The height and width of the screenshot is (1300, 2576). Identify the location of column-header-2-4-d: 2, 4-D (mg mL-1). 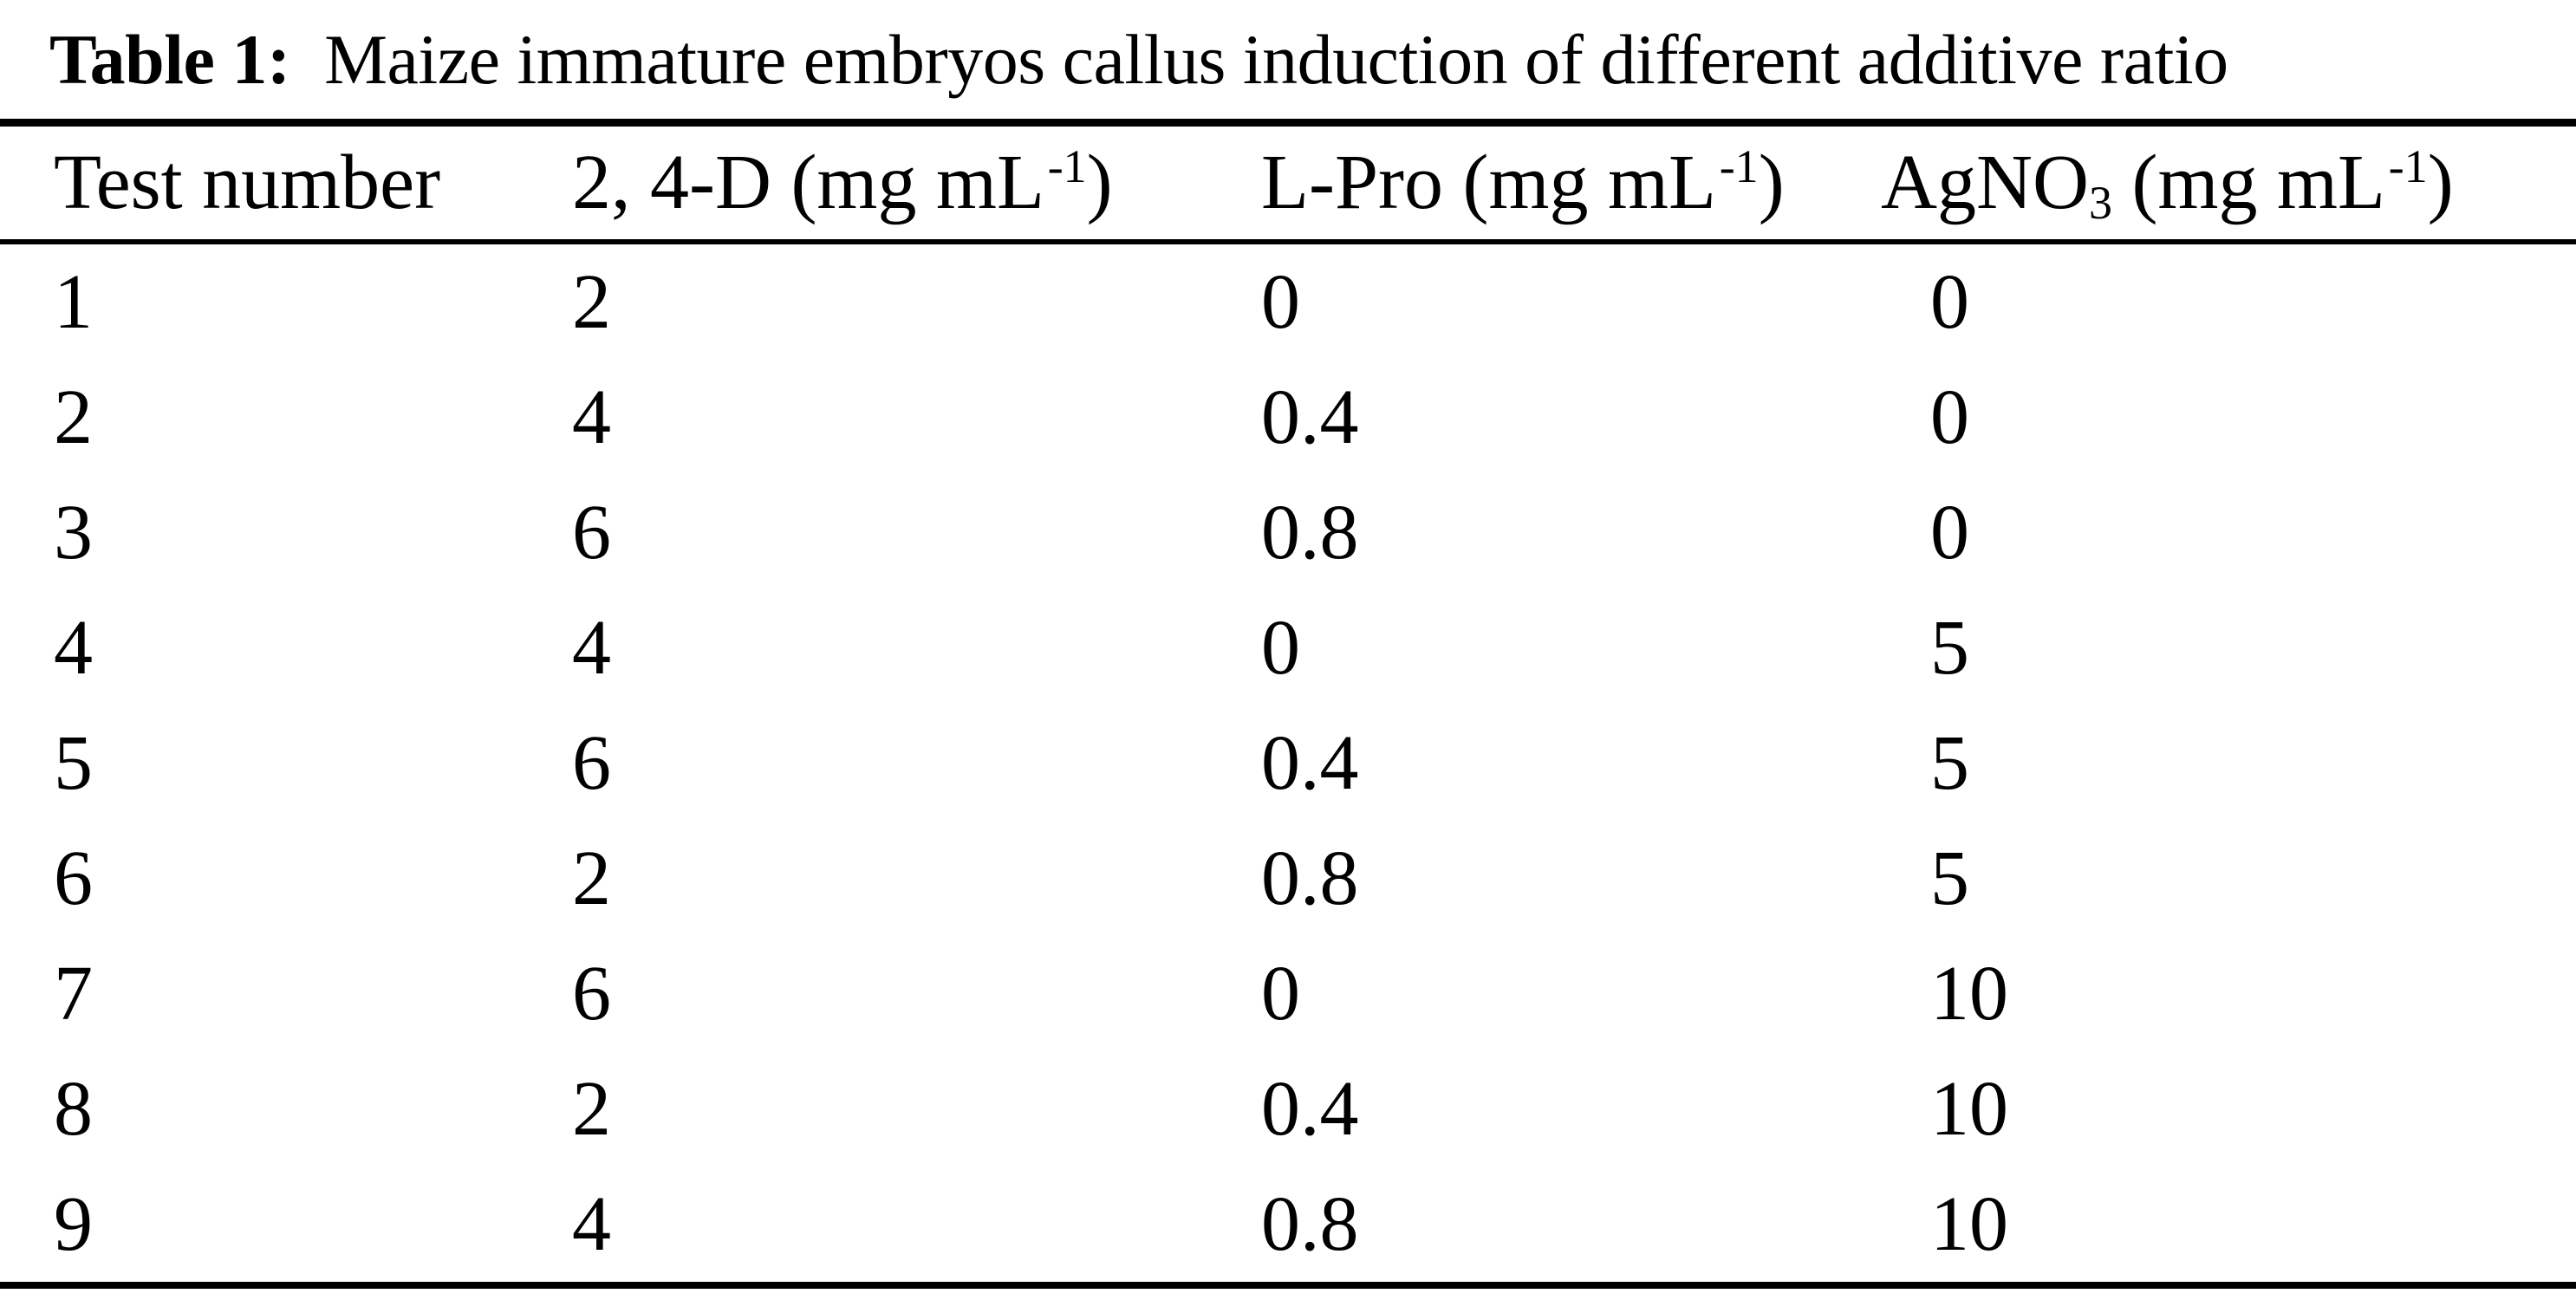
(916, 183).